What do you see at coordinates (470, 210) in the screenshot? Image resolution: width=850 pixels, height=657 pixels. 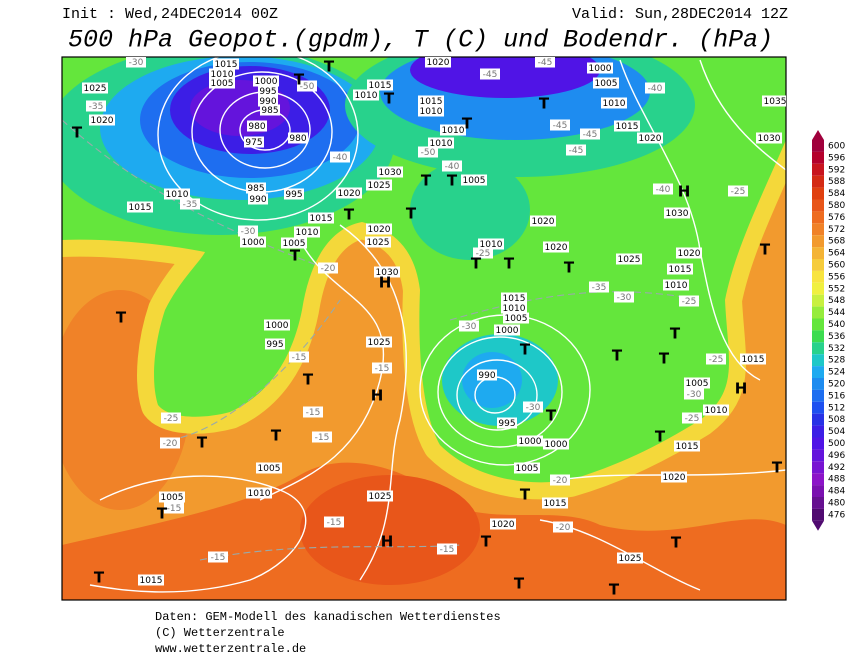 I see `cold-field` at bounding box center [470, 210].